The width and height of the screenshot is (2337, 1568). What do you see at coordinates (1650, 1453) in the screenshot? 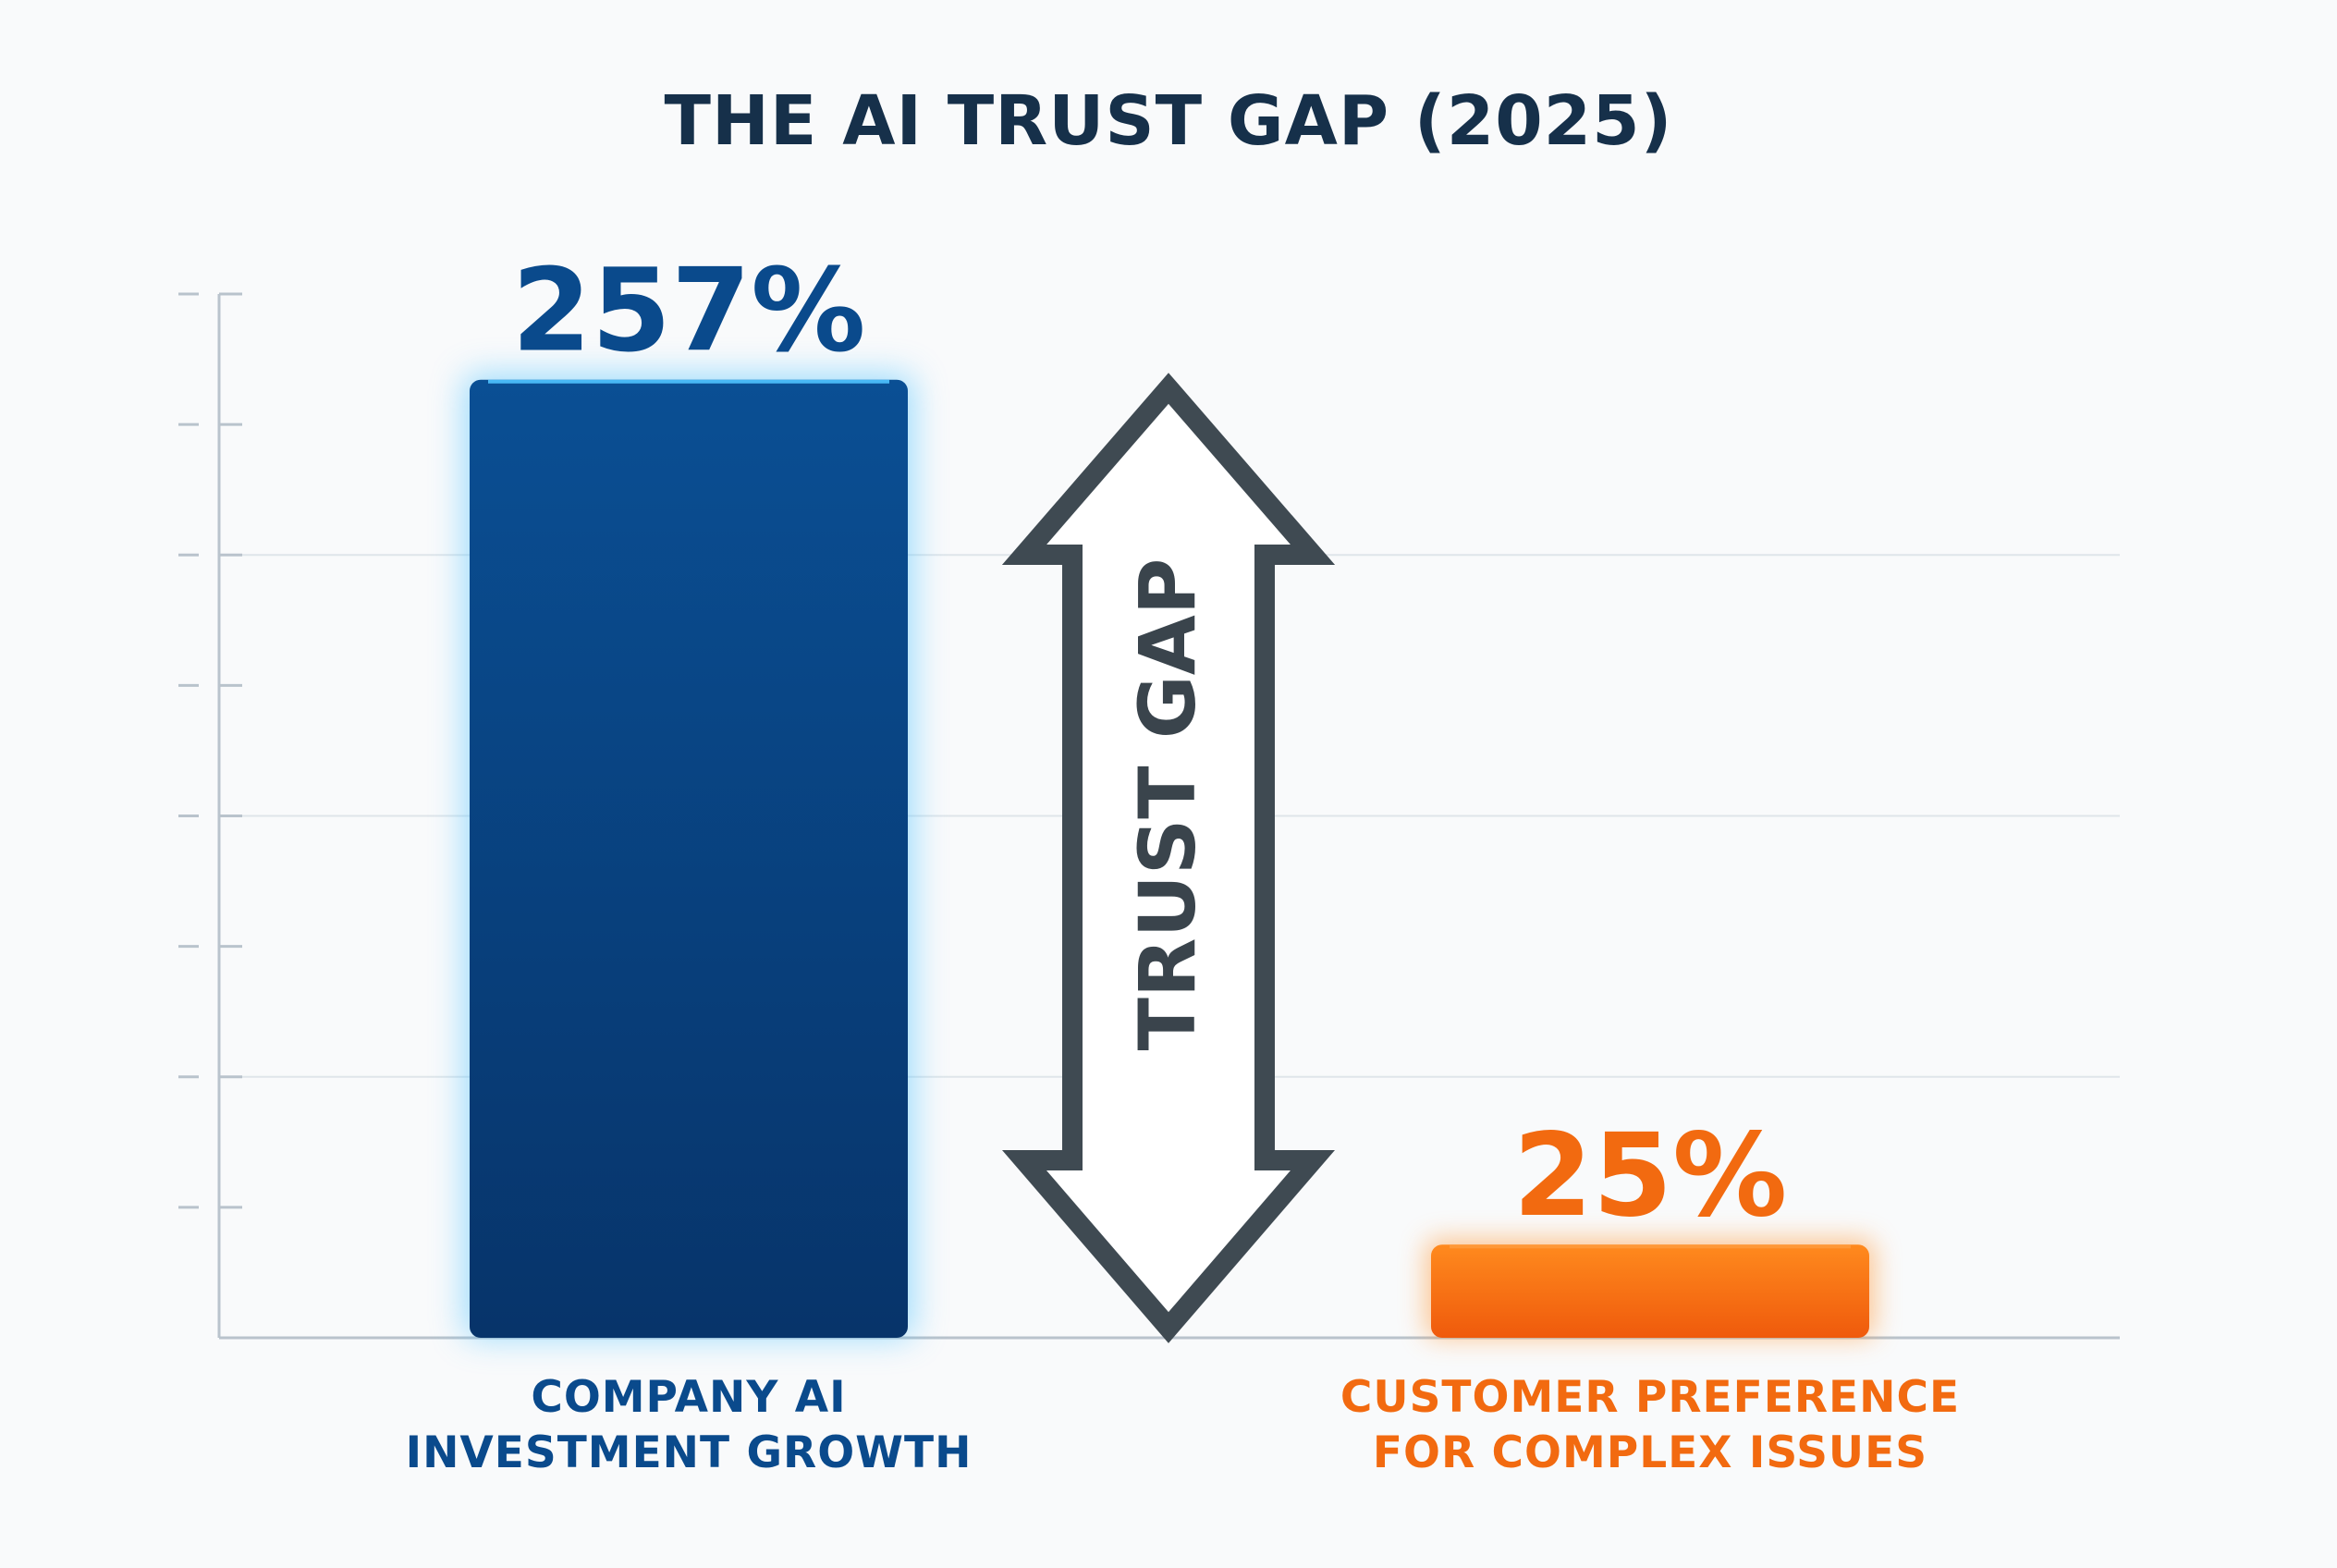
I see `category-label-line: FOR COMPLEX ISSUES` at bounding box center [1650, 1453].